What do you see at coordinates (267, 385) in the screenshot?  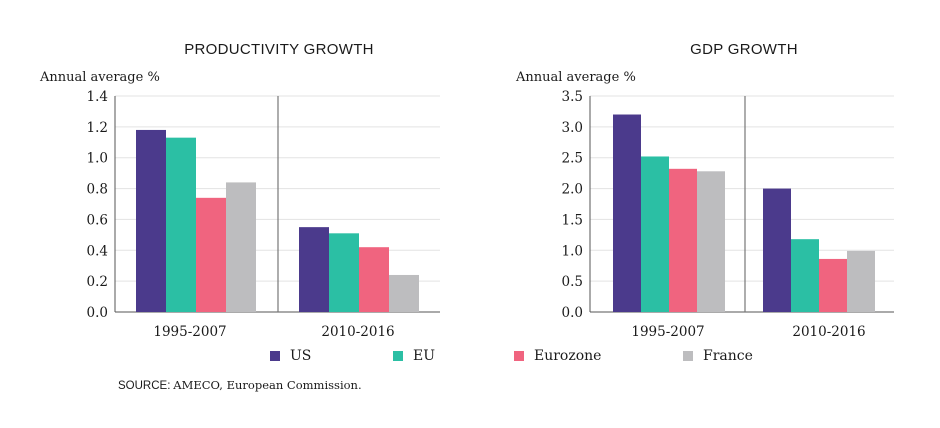 I see `source-text: AMECO, European Commission.` at bounding box center [267, 385].